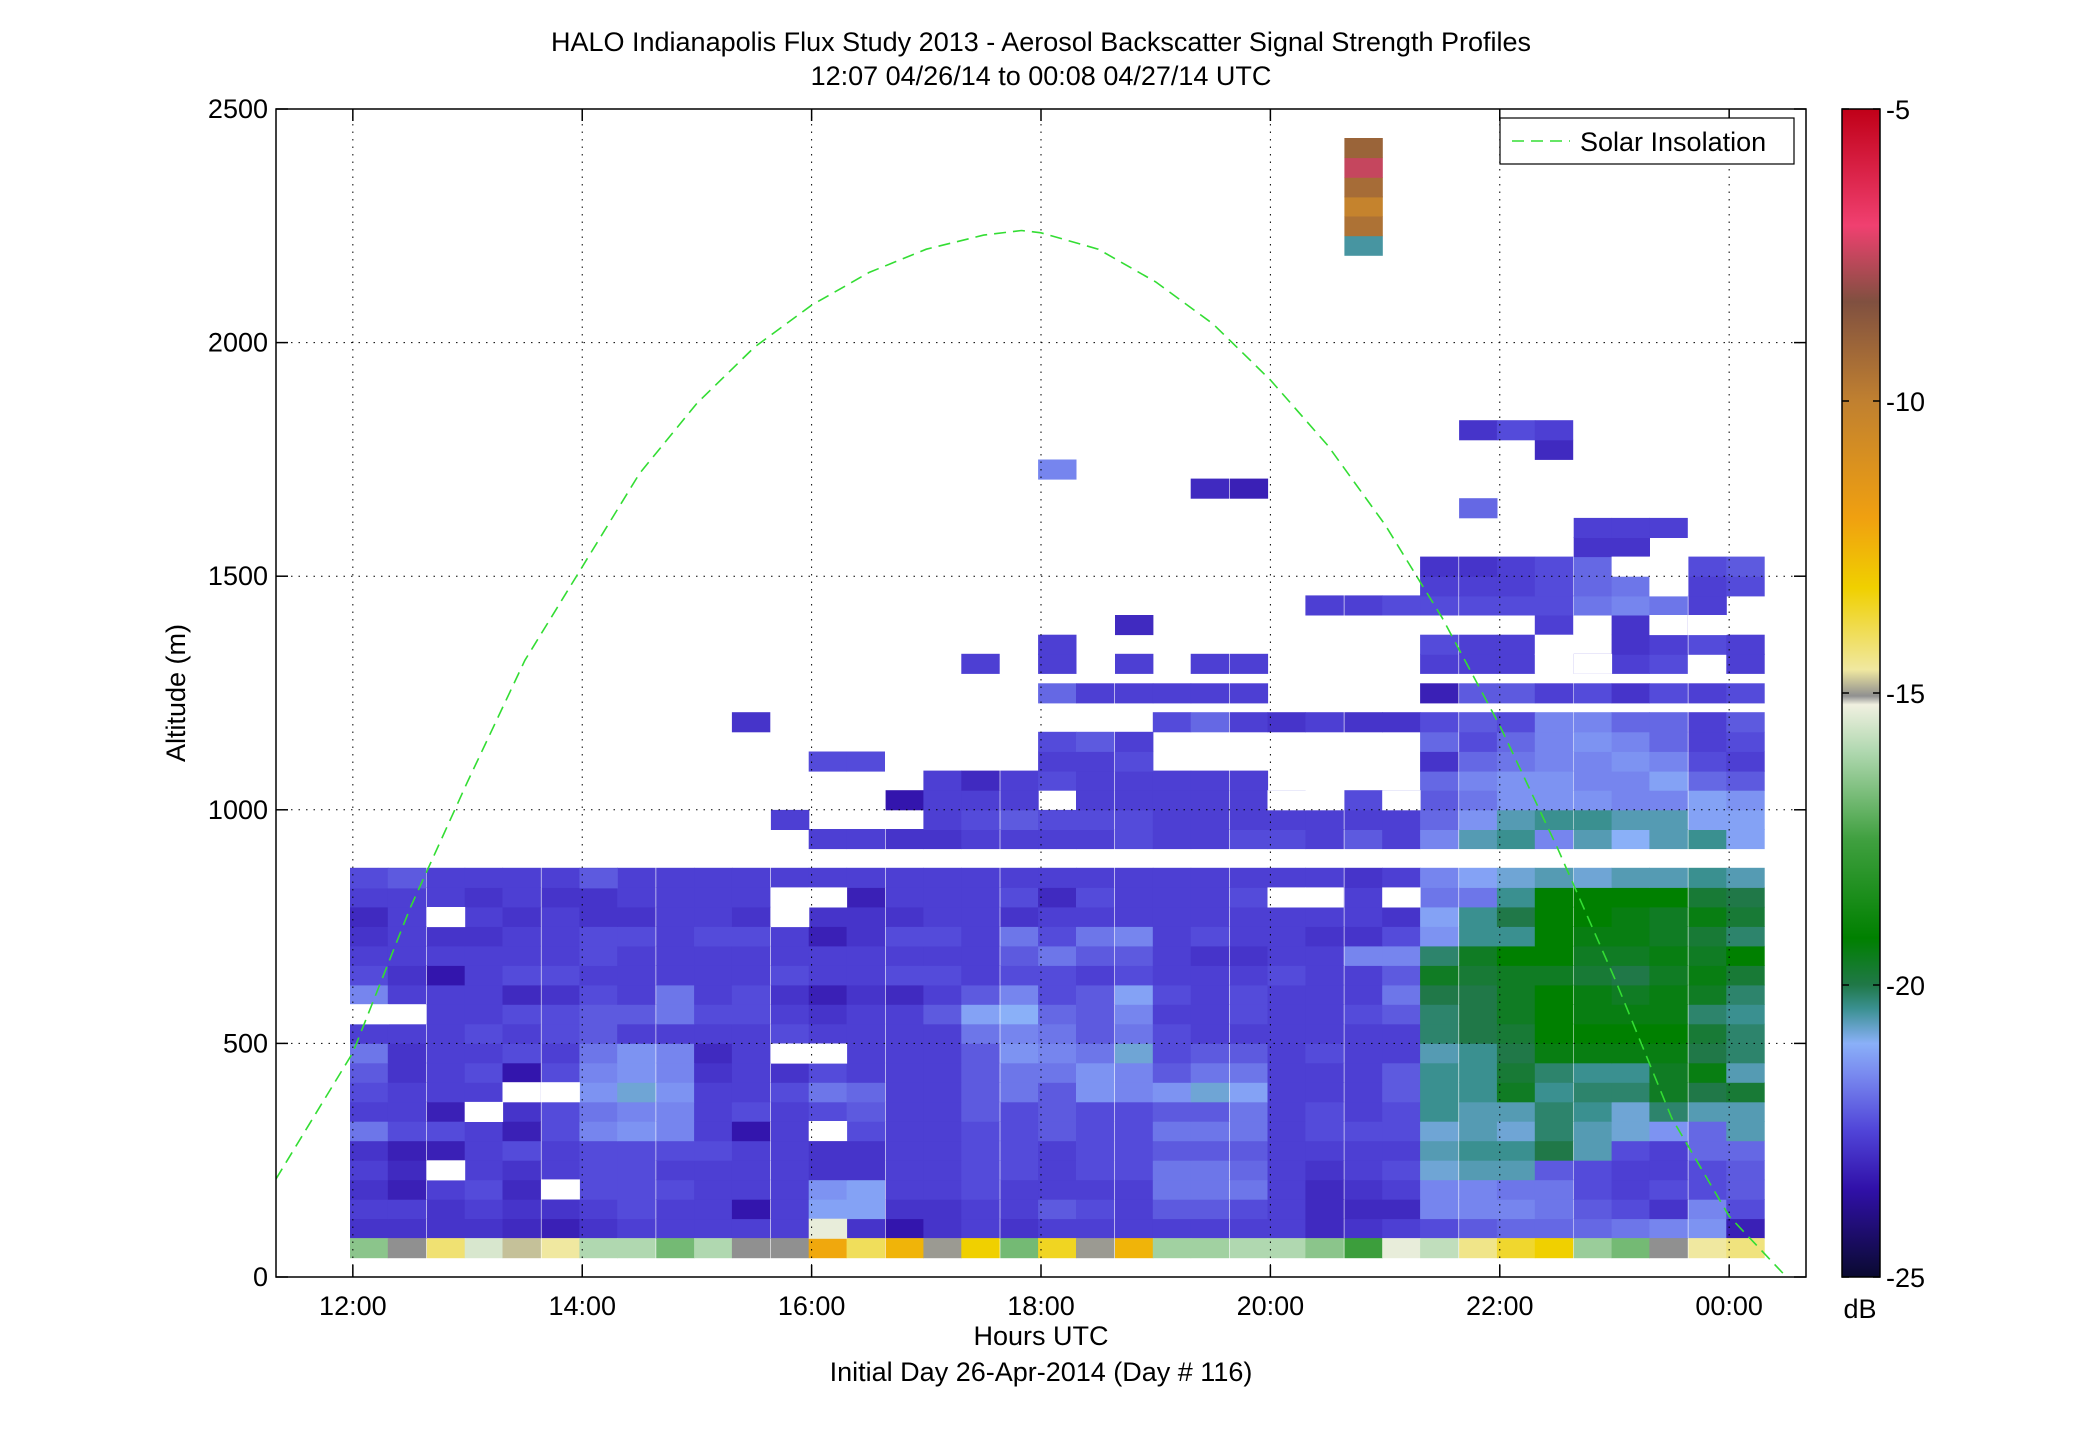 Image resolution: width=2098 pixels, height=1430 pixels. I want to click on x-tick-label: 16:00, so click(812, 1306).